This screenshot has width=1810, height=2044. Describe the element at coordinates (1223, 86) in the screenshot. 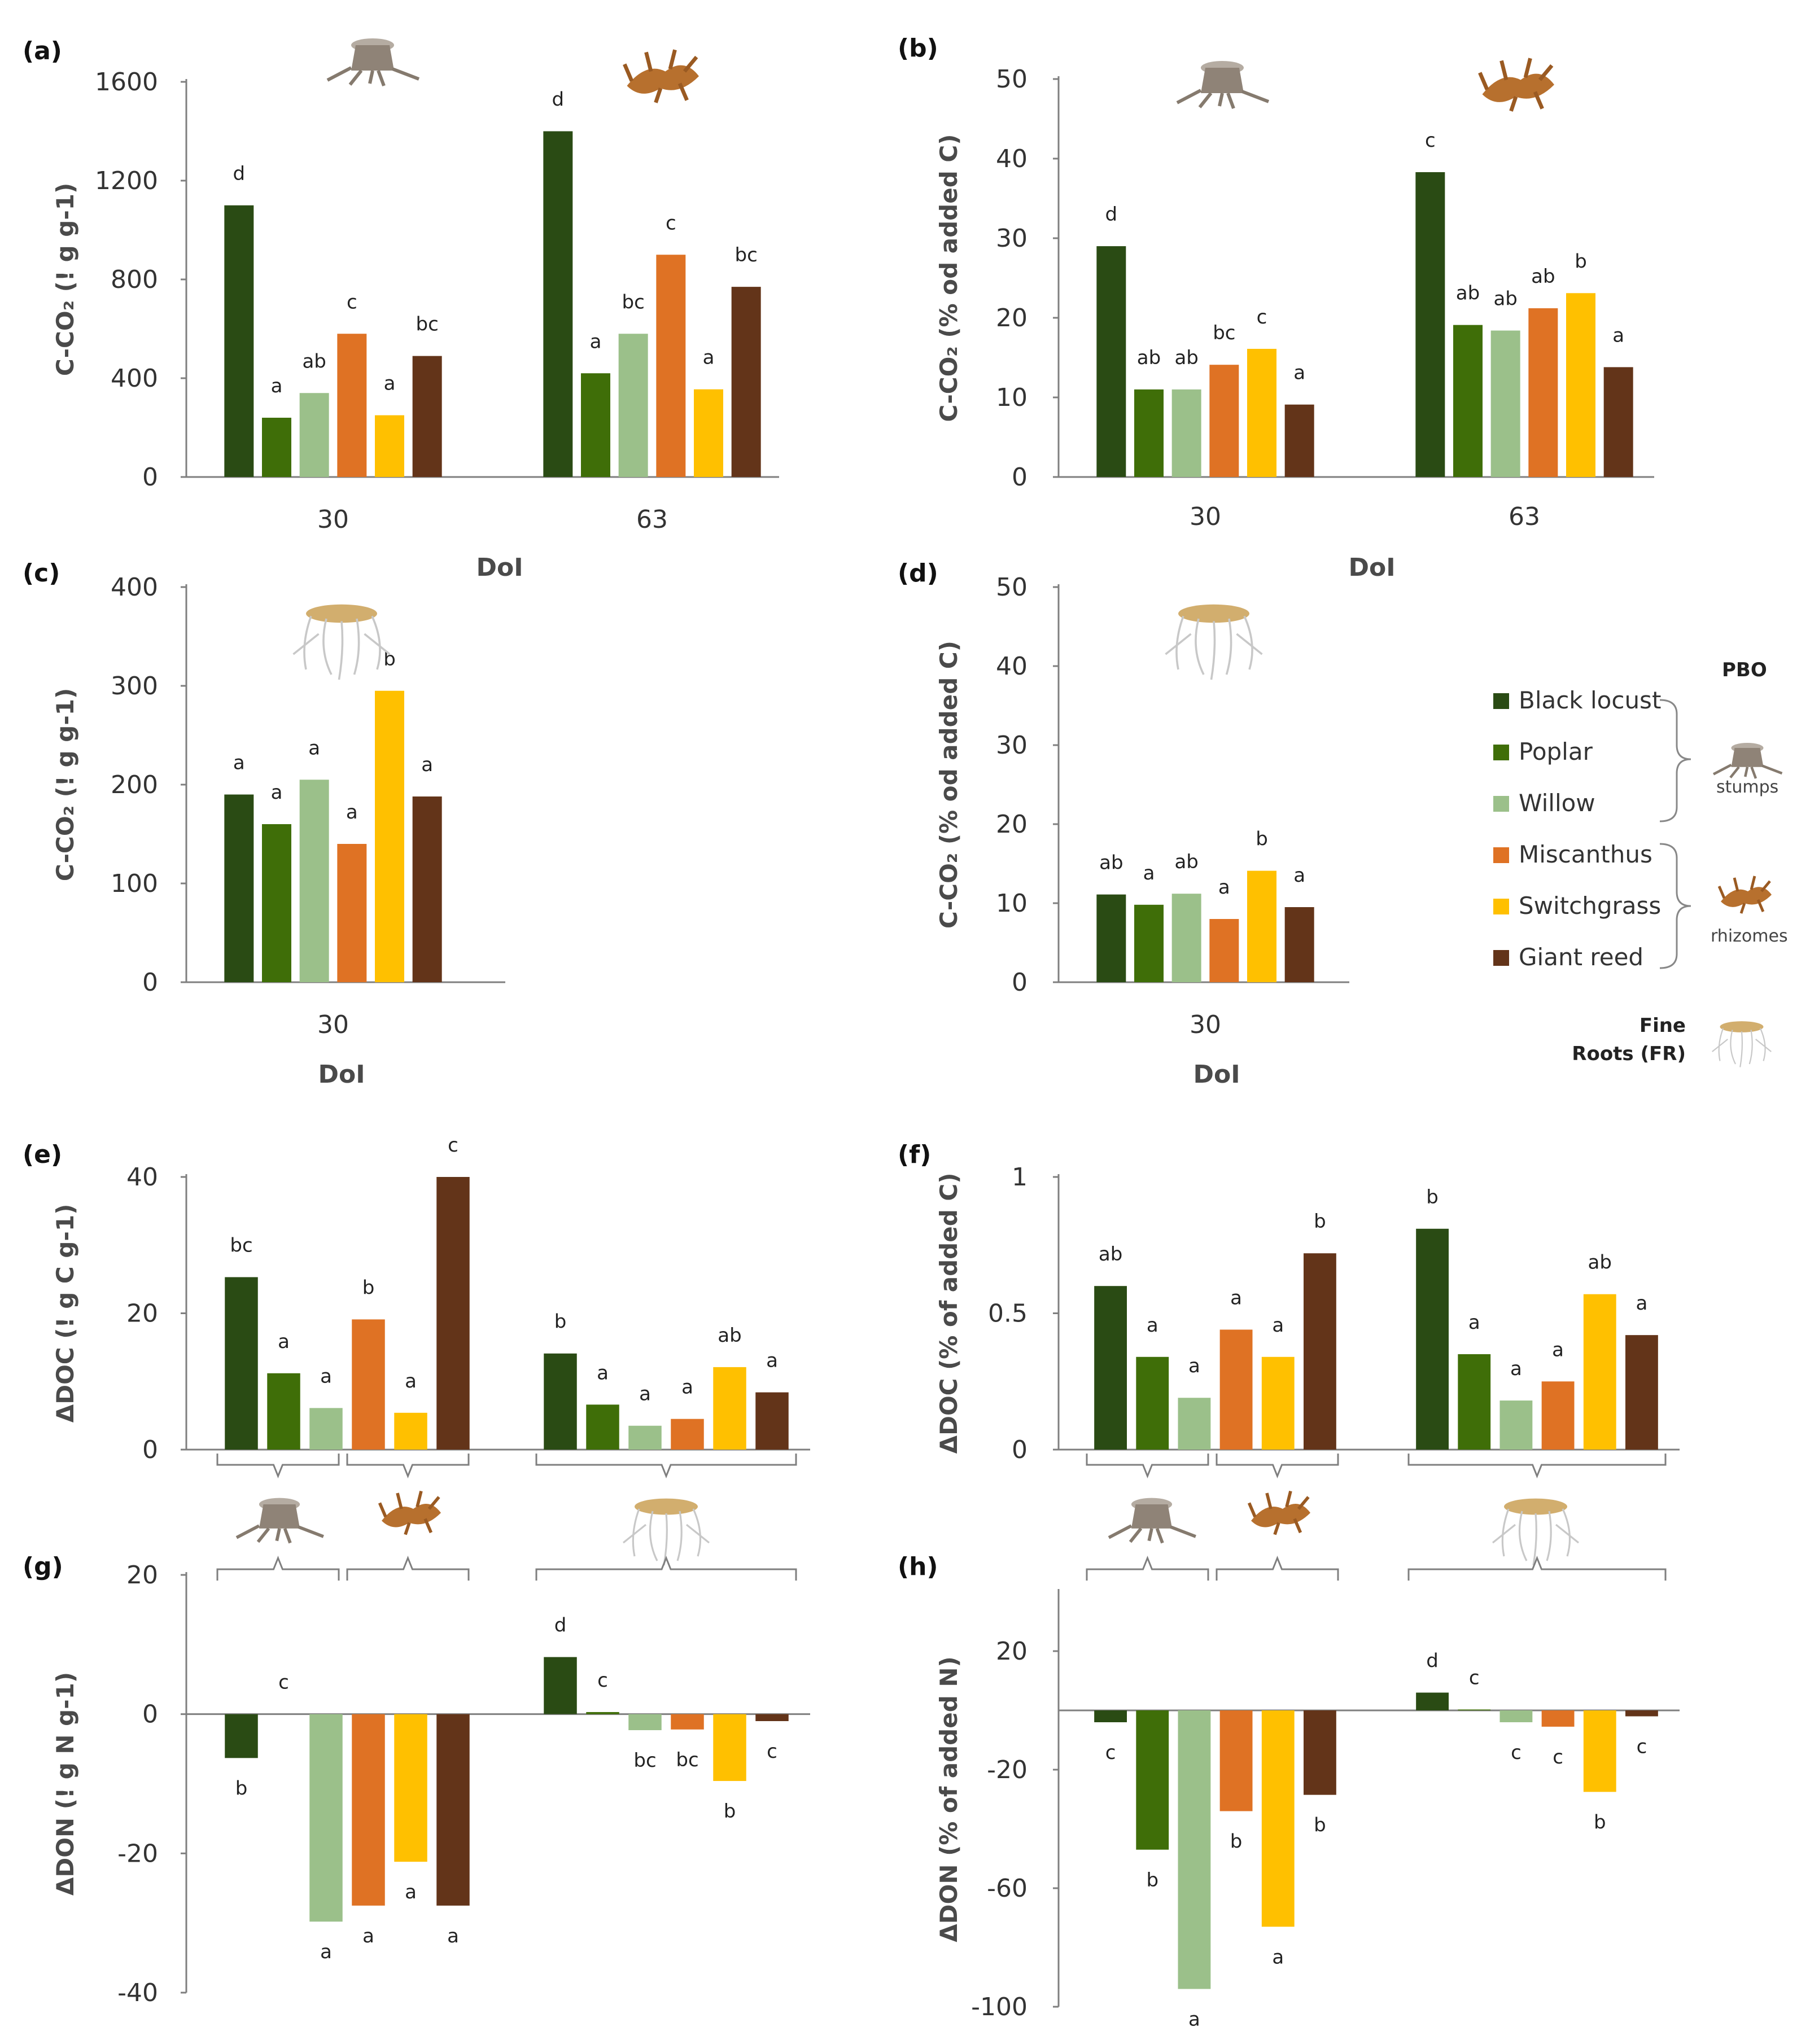

I see `stump-icon` at that location.